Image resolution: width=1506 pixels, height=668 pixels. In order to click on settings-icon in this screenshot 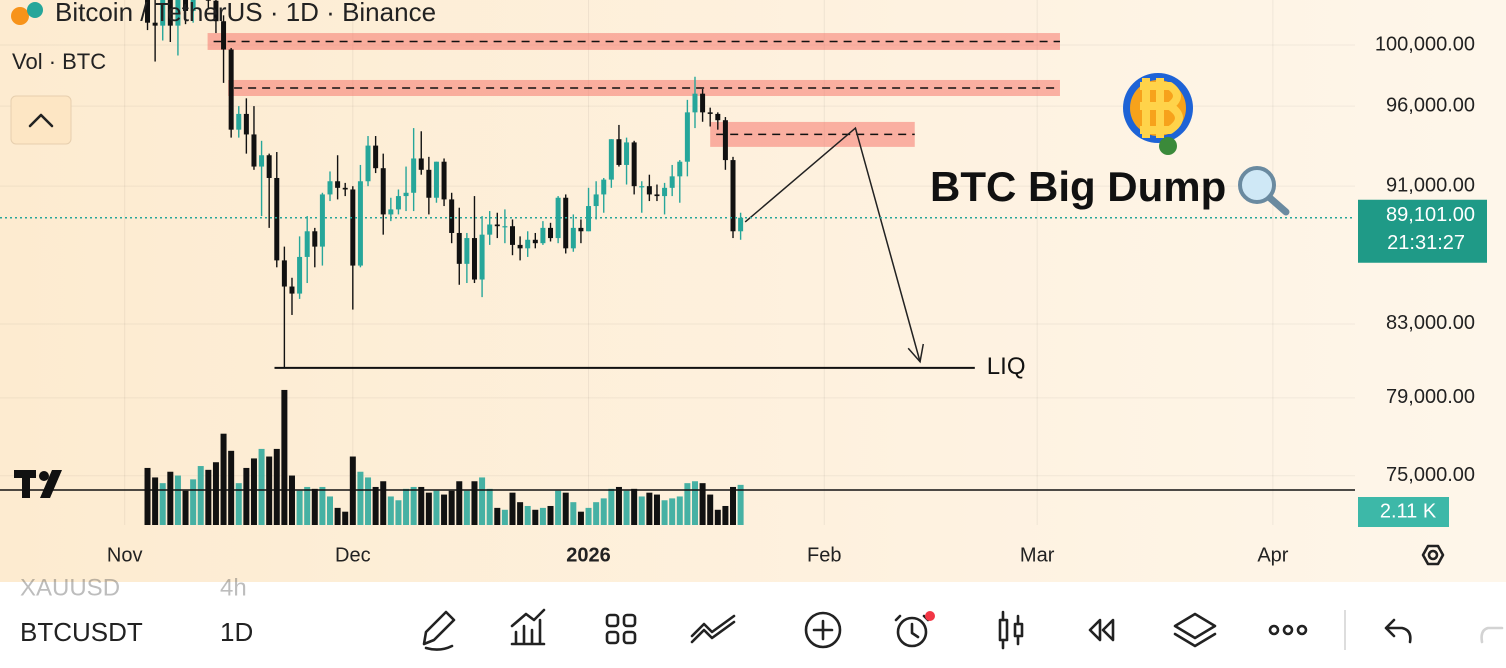, I will do `click(1433, 555)`.